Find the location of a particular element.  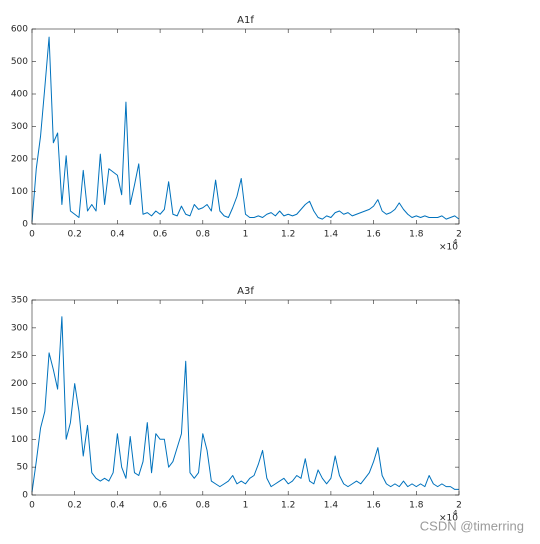

chart-title: A3f is located at coordinates (245, 291).